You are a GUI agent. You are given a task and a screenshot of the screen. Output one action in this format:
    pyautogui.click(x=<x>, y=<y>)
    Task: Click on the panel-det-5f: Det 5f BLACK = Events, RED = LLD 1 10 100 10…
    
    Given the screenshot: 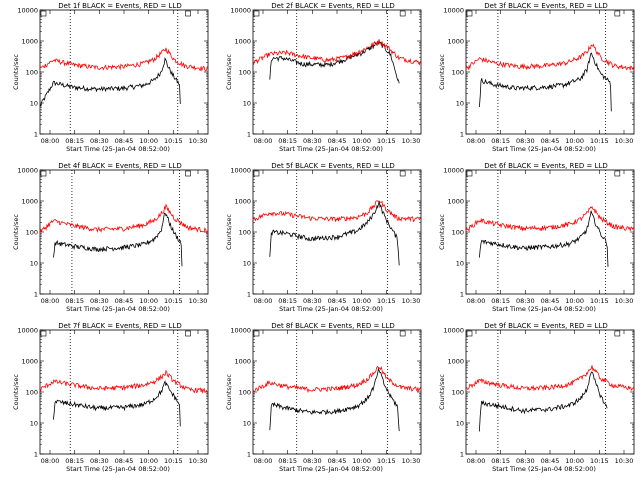 What is the action you would take?
    pyautogui.click(x=323, y=237)
    